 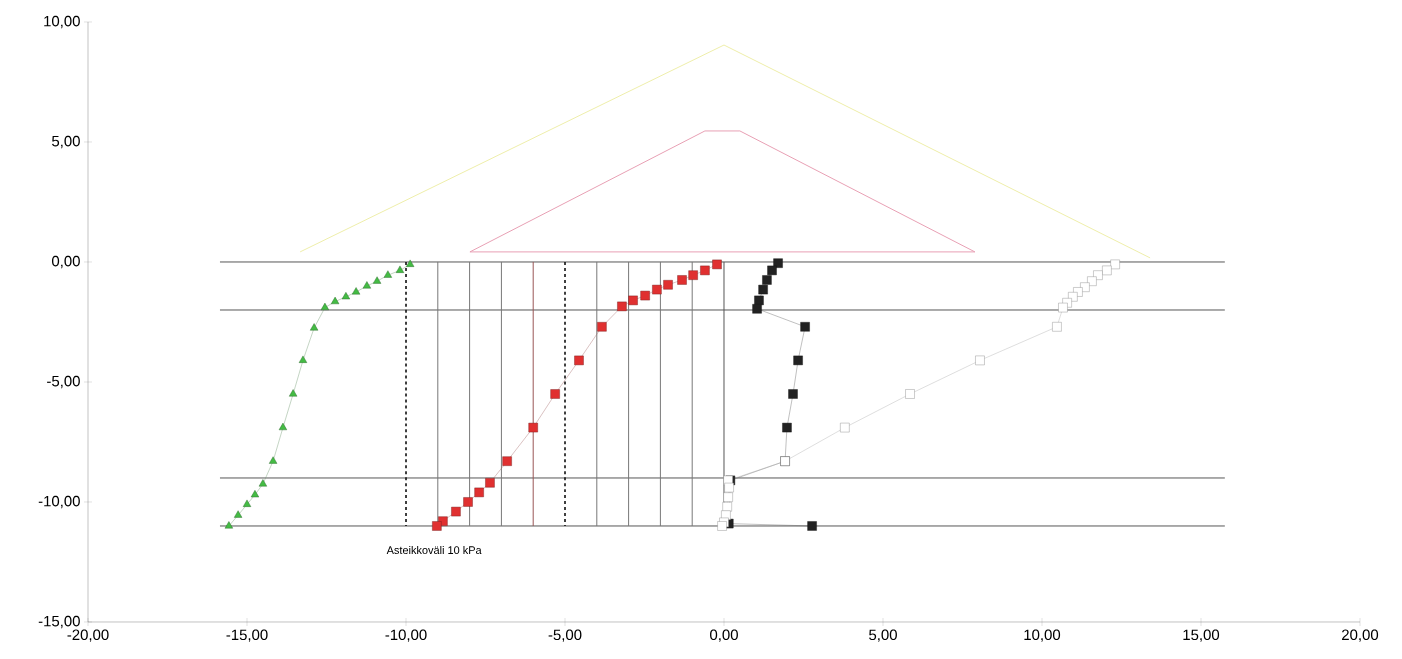 I want to click on y-tick-label: 5,00, so click(x=66, y=142).